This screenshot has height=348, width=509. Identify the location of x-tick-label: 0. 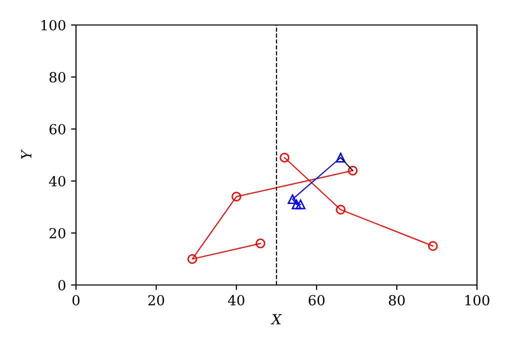
(76, 300).